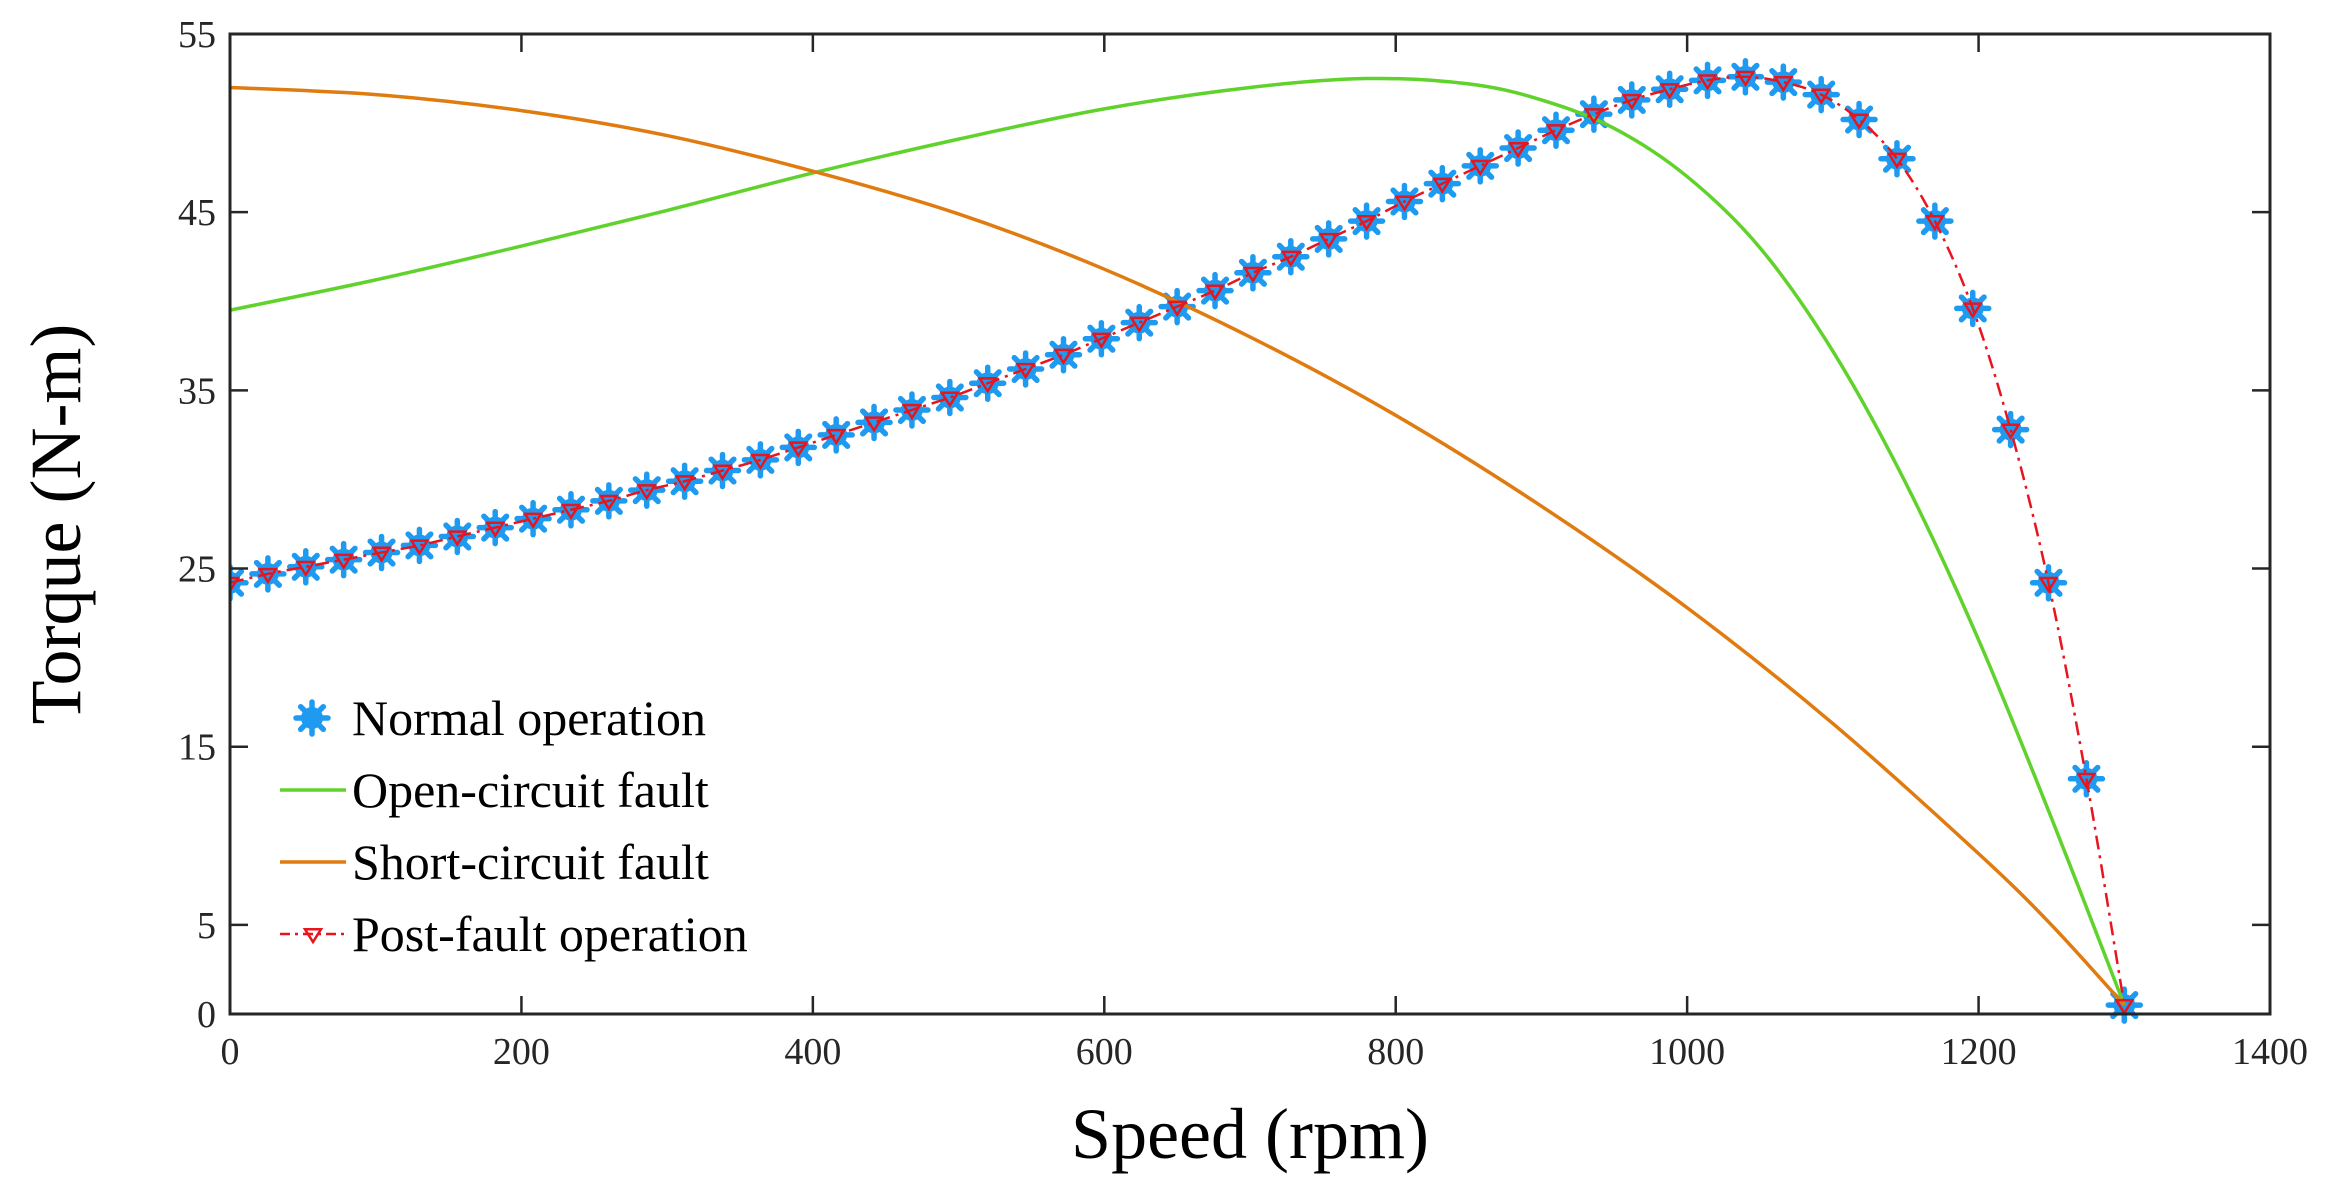 Image resolution: width=2336 pixels, height=1195 pixels. Describe the element at coordinates (1395, 1052) in the screenshot. I see `x-tick-label-800: 800` at that location.